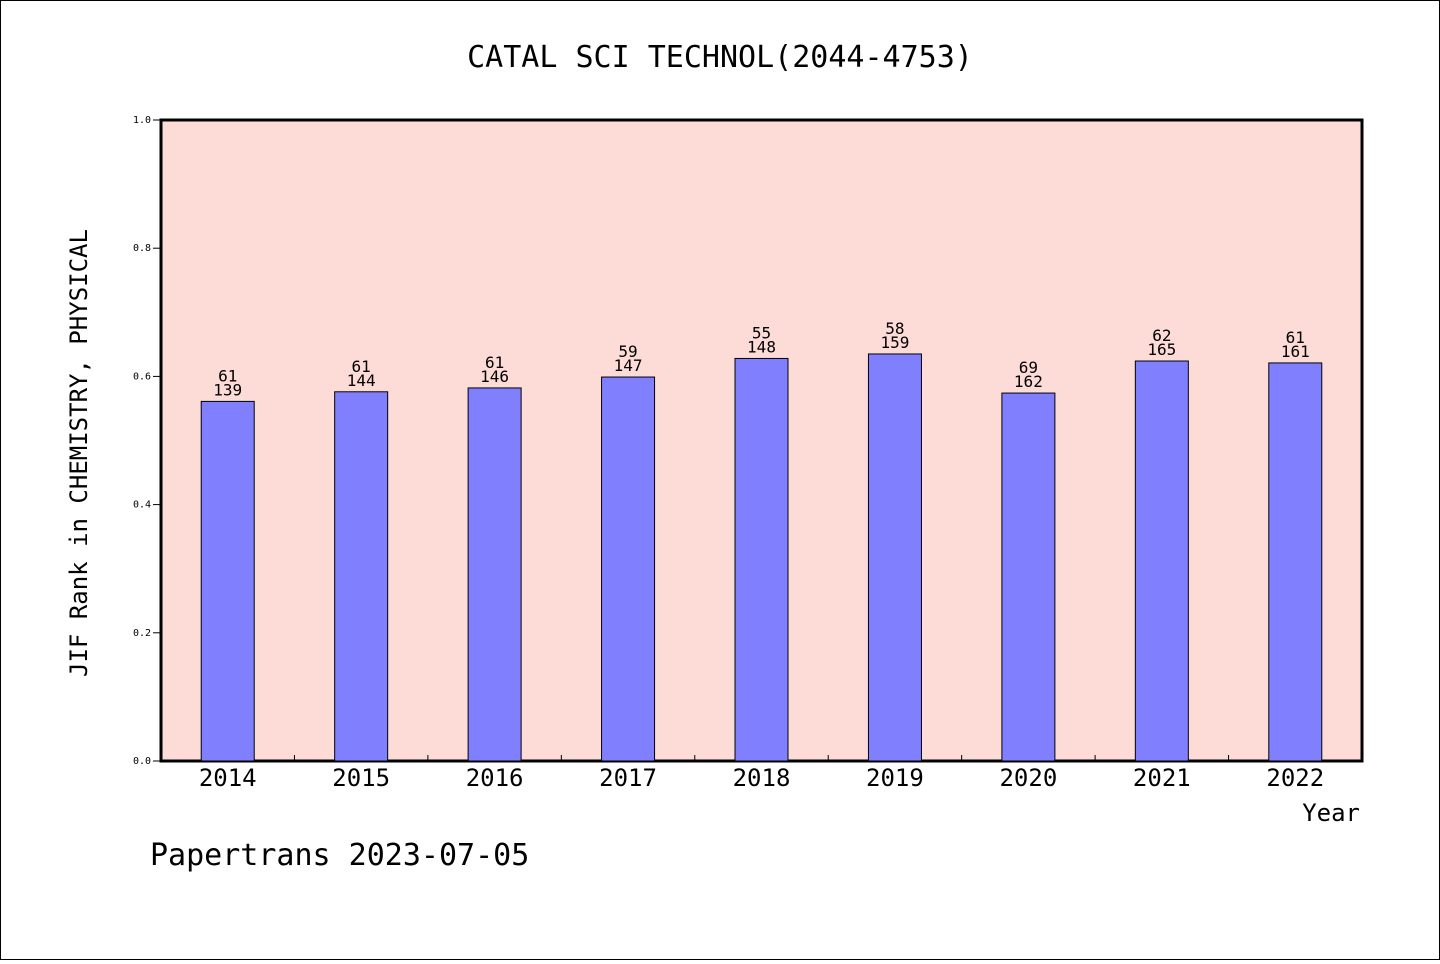  What do you see at coordinates (228, 778) in the screenshot?
I see `x-tick-label-2014: 2014` at bounding box center [228, 778].